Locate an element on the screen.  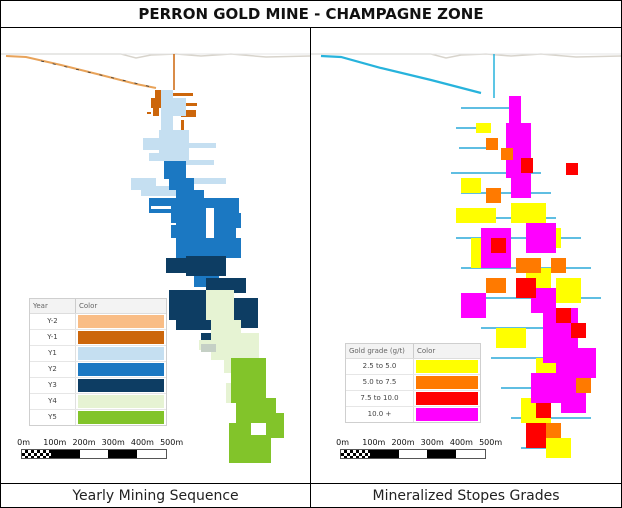
legend-row: Y-1 is located at coordinates (98, 338).